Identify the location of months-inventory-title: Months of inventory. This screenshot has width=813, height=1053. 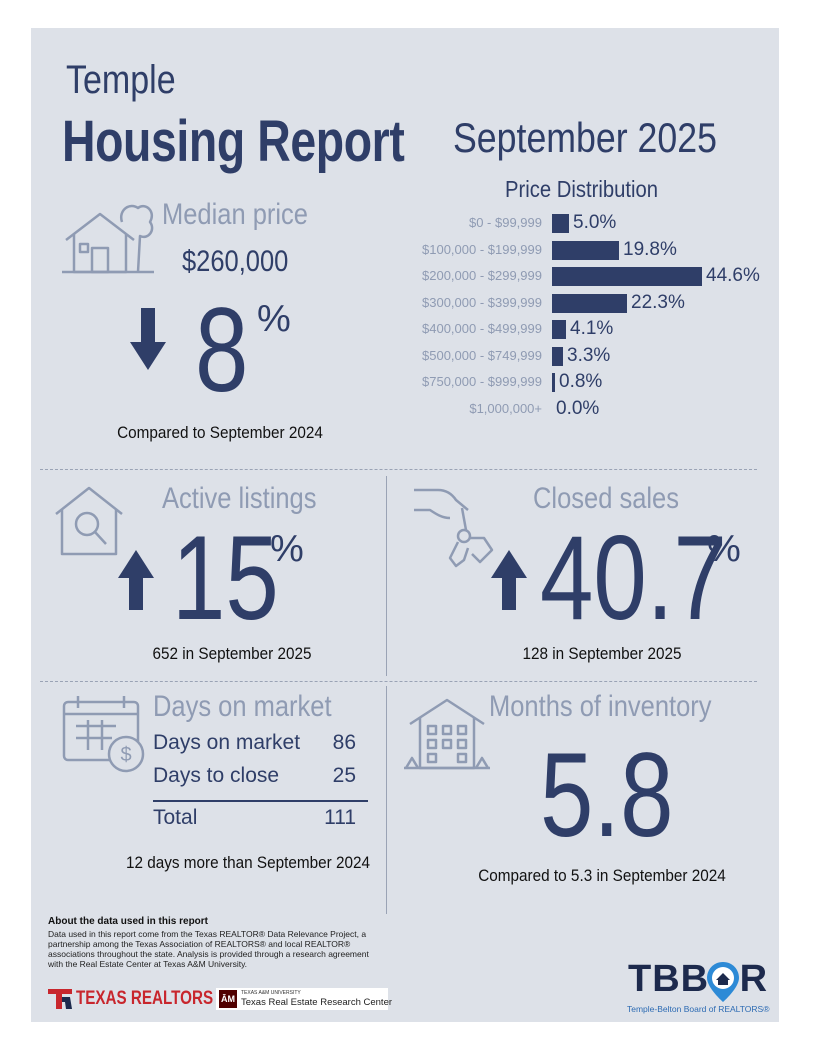
(600, 706).